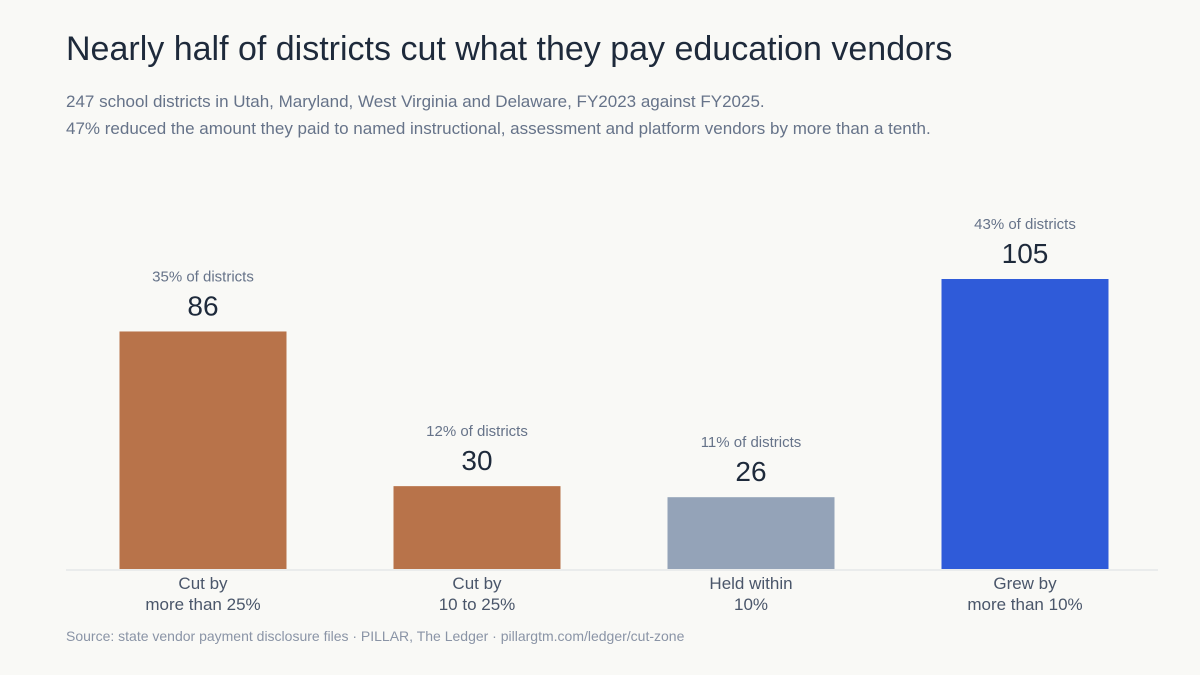  Describe the element at coordinates (751, 604) in the screenshot. I see `category-label: 10%` at that location.